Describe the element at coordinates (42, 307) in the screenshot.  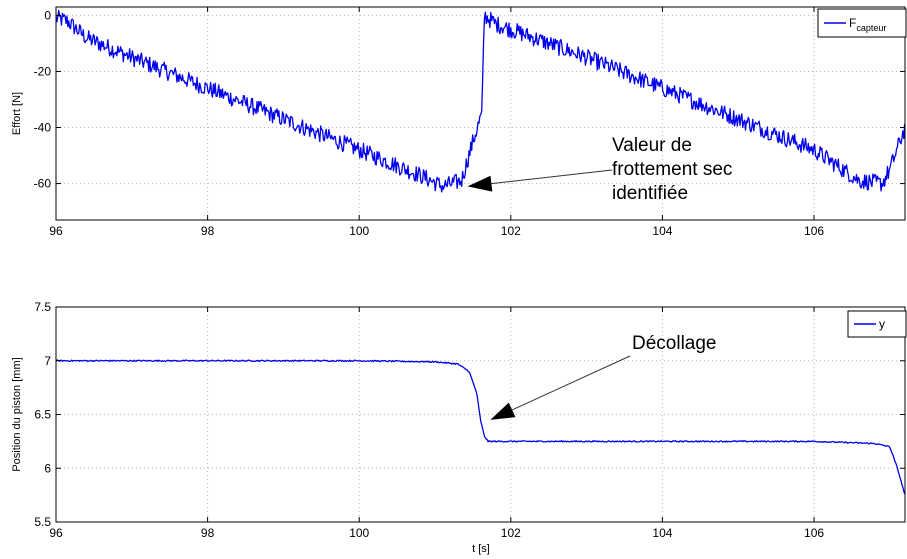
I see `y-tick-label: 7.5` at that location.